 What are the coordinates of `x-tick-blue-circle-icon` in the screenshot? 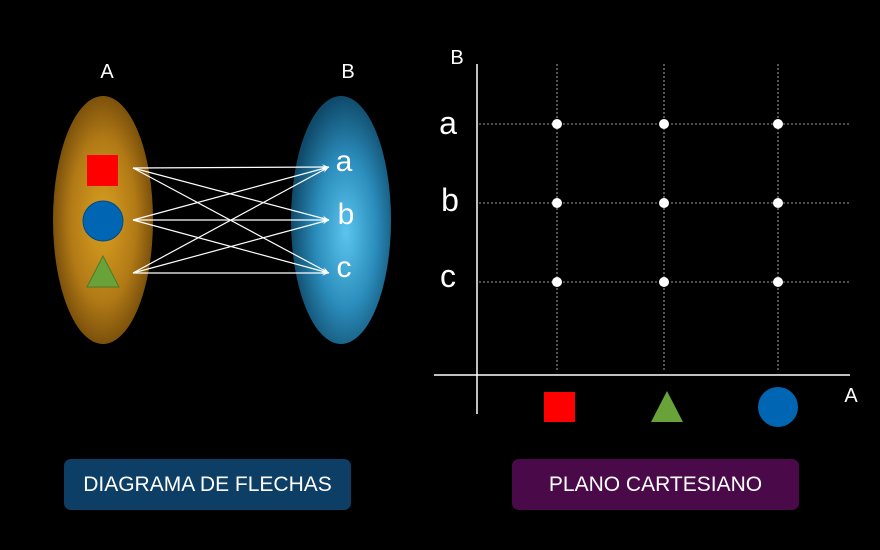 It's located at (778, 407).